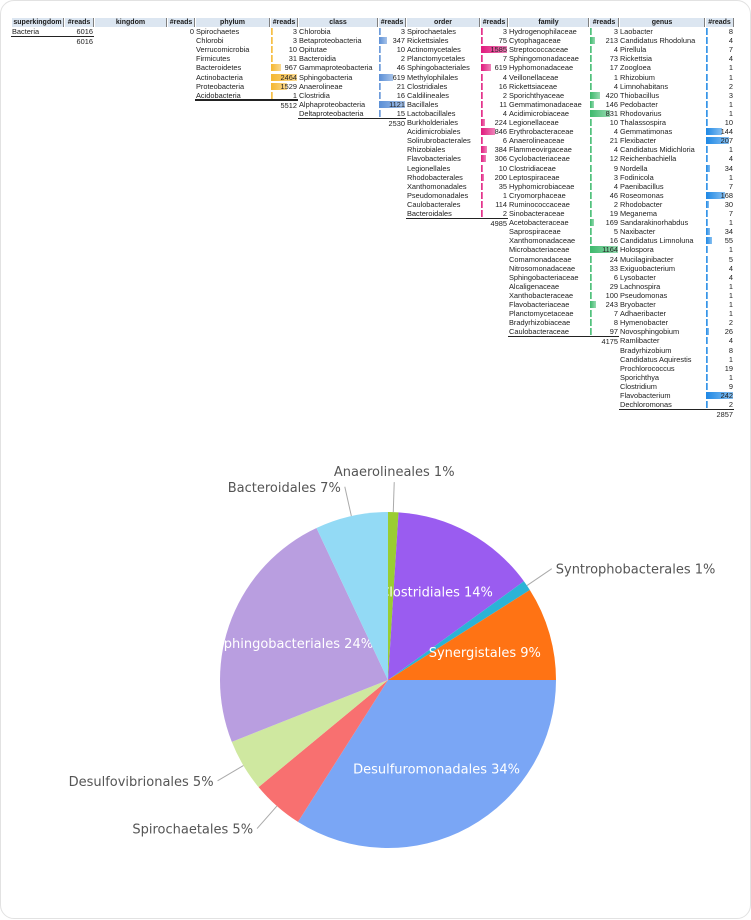  Describe the element at coordinates (633, 50) in the screenshot. I see `taxon-name: Pirellula` at that location.